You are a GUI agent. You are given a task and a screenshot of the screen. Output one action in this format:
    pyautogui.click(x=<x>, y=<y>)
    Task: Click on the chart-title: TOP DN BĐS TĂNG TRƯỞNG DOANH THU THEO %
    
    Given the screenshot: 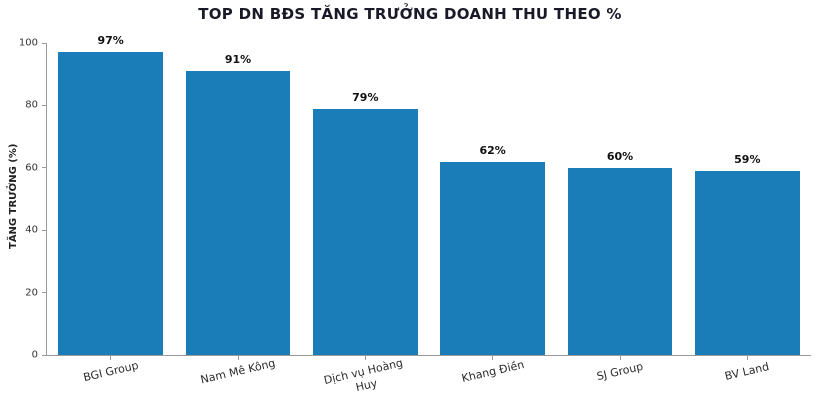 What is the action you would take?
    pyautogui.click(x=410, y=14)
    